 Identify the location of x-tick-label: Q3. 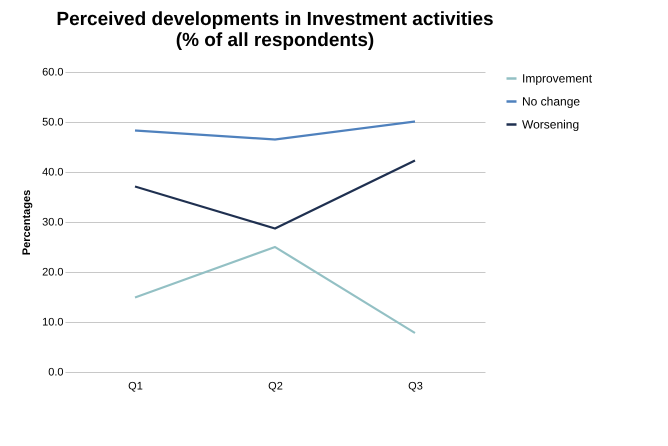
(415, 386).